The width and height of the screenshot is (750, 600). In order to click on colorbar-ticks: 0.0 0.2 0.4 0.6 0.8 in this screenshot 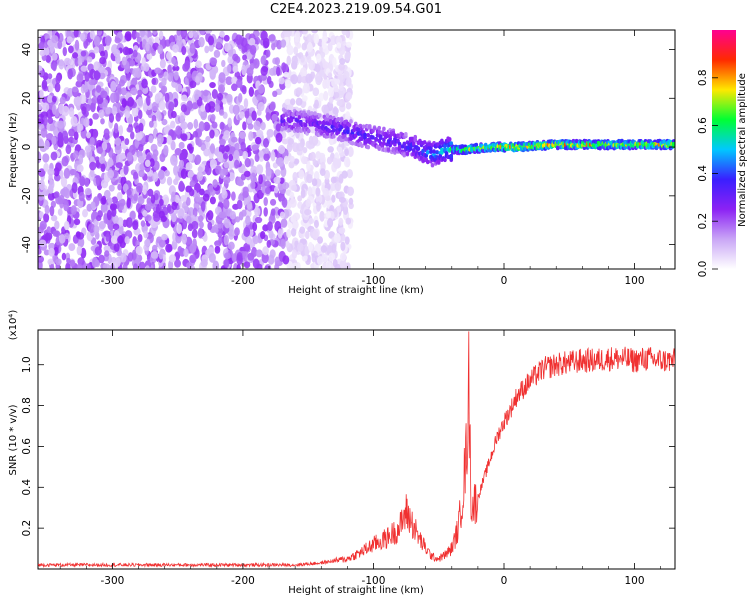, I will do `click(707, 173)`.